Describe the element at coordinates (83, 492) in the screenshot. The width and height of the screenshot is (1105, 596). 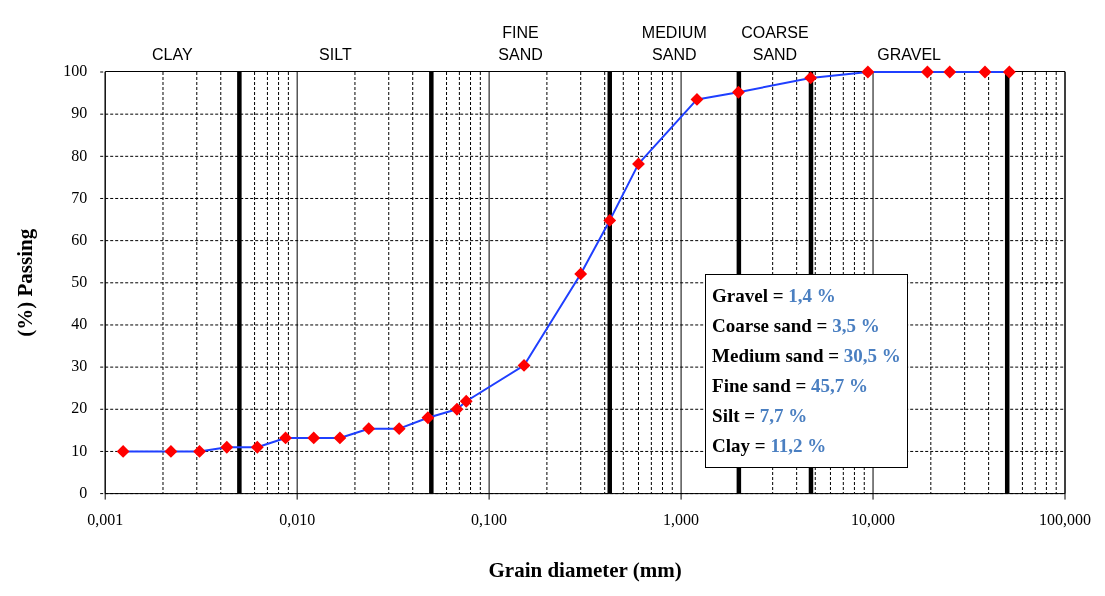
I see `y-tick-label: 0` at that location.